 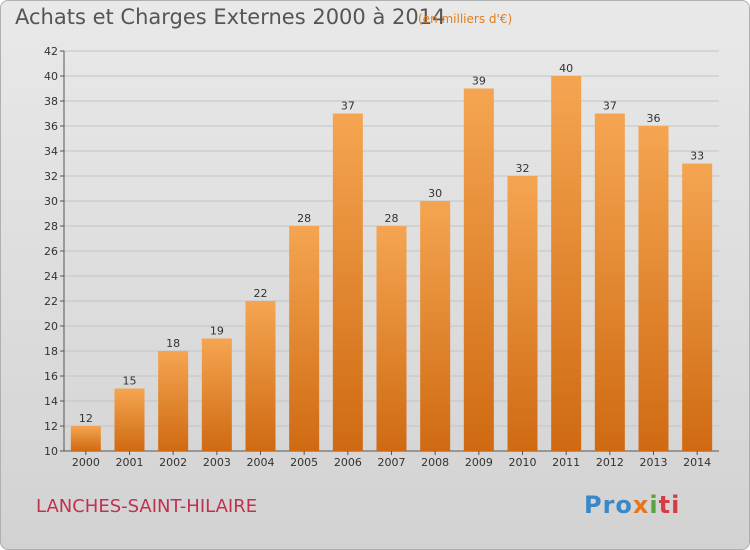 I want to click on logo-part: i, so click(x=654, y=505).